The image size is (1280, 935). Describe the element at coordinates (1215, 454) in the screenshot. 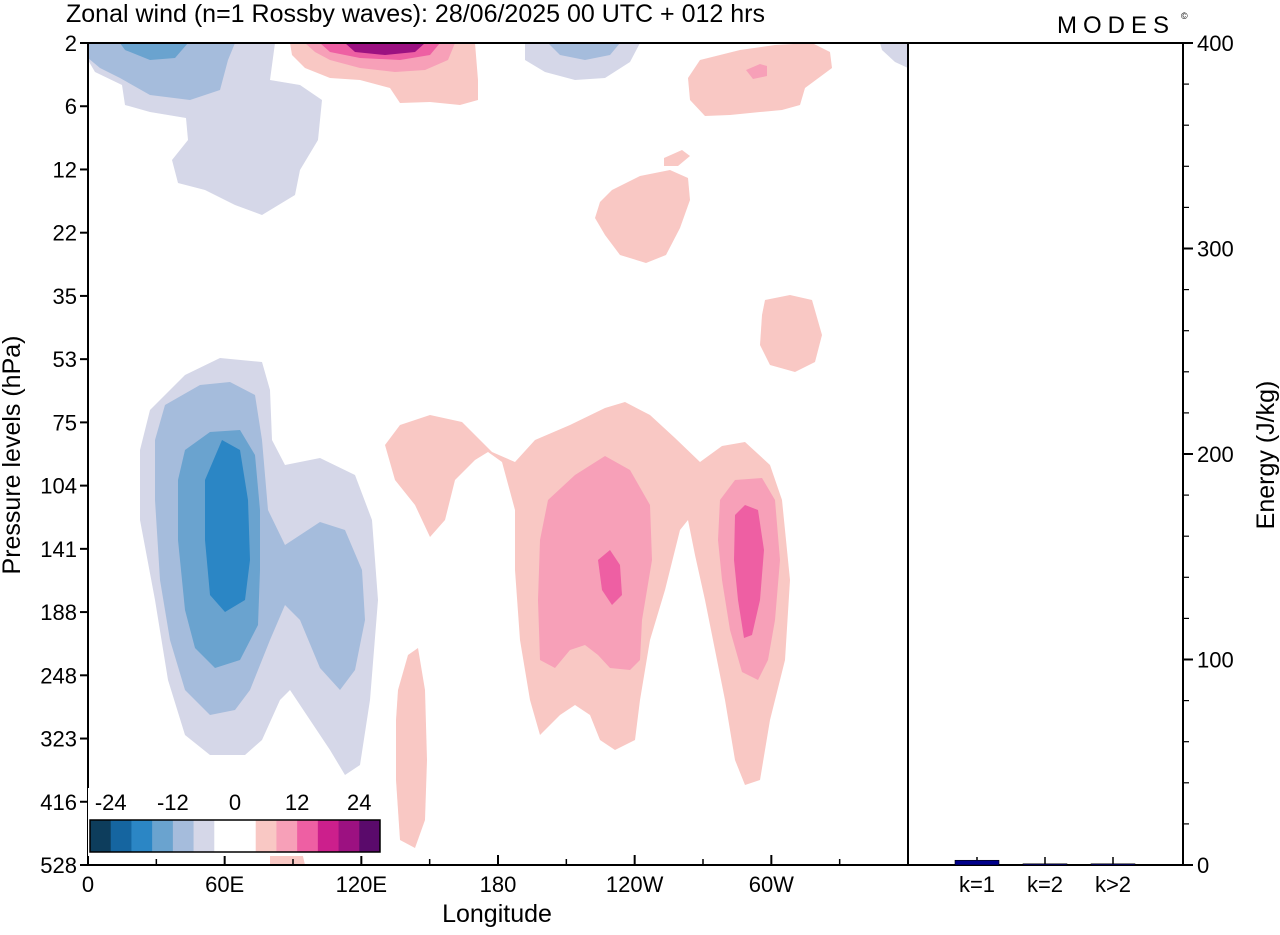

I see `energy-tick-label: 200` at that location.